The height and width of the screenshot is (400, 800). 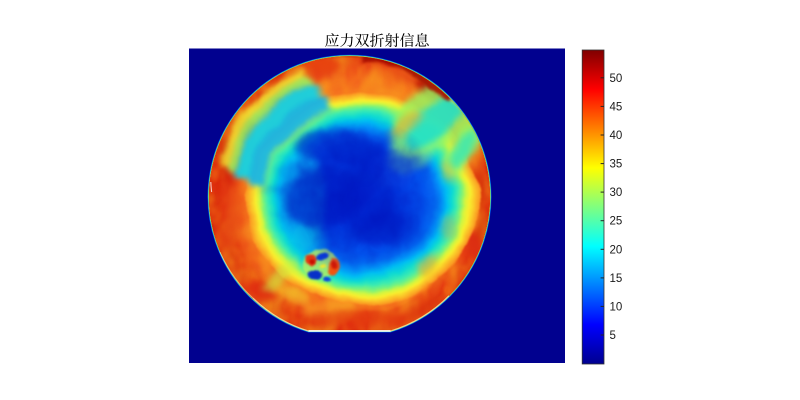 What do you see at coordinates (616, 222) in the screenshot?
I see `svg-text: 25` at bounding box center [616, 222].